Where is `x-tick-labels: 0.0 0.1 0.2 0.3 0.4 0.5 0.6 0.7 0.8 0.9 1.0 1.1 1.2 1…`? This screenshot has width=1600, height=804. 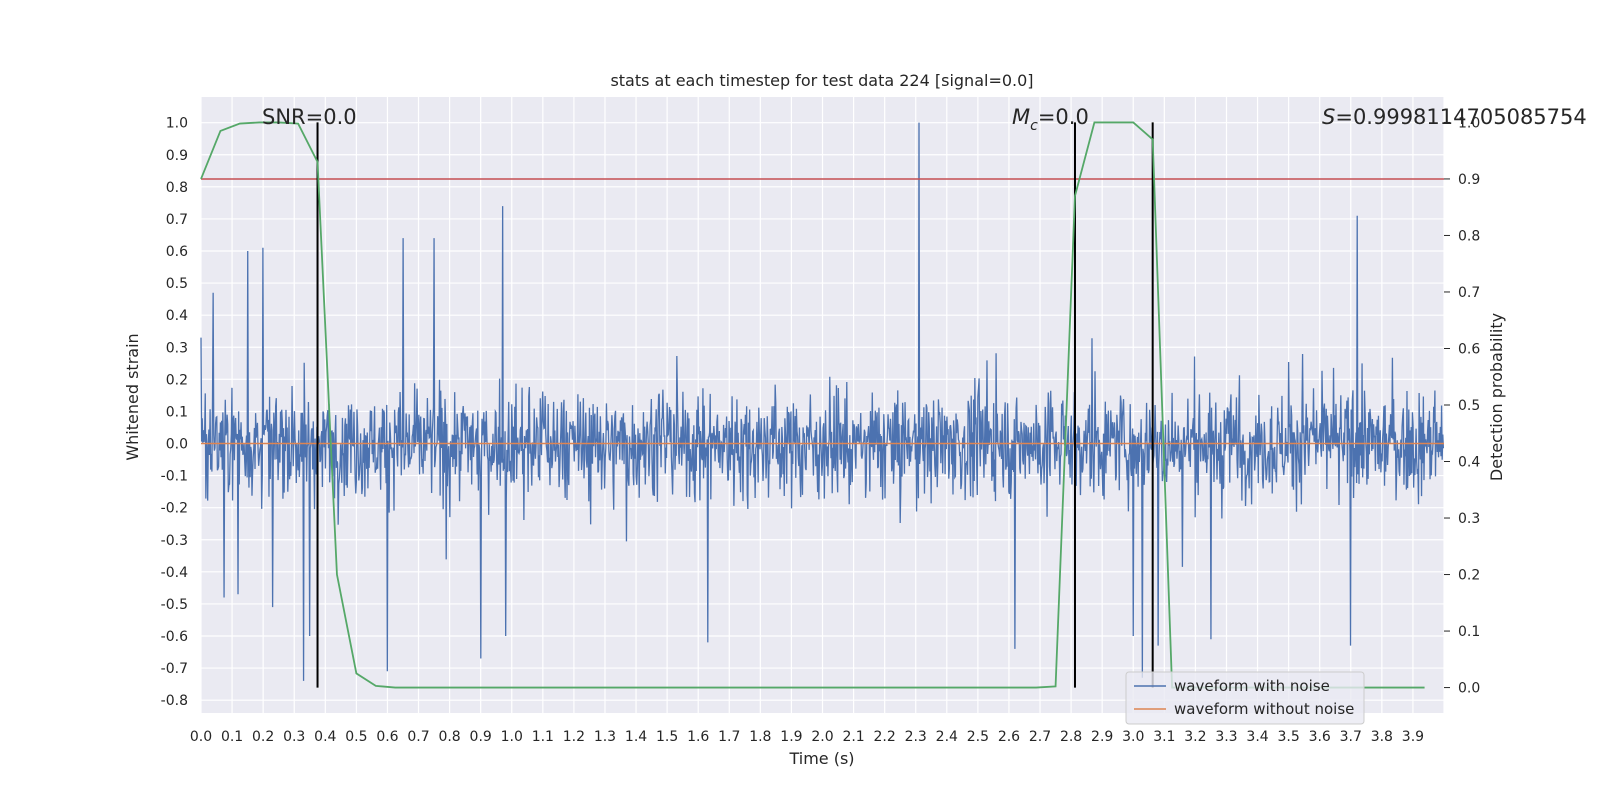
x-tick-labels: 0.0 0.1 0.2 0.3 0.4 0.5 0.6 0.7 0.8 0.9 1.0 1.1 1.2 1… is located at coordinates (807, 737).